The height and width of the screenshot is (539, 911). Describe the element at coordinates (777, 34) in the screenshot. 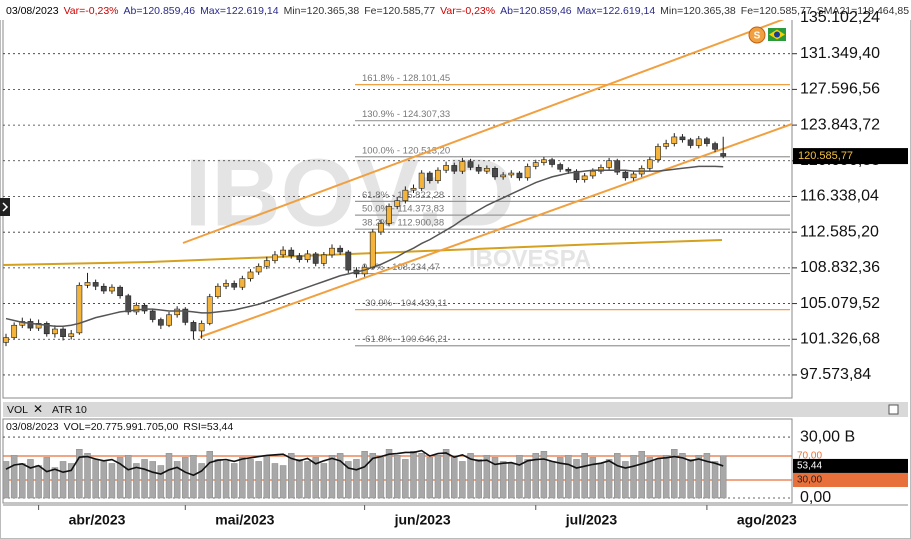

I see `flag-icon-globe` at that location.